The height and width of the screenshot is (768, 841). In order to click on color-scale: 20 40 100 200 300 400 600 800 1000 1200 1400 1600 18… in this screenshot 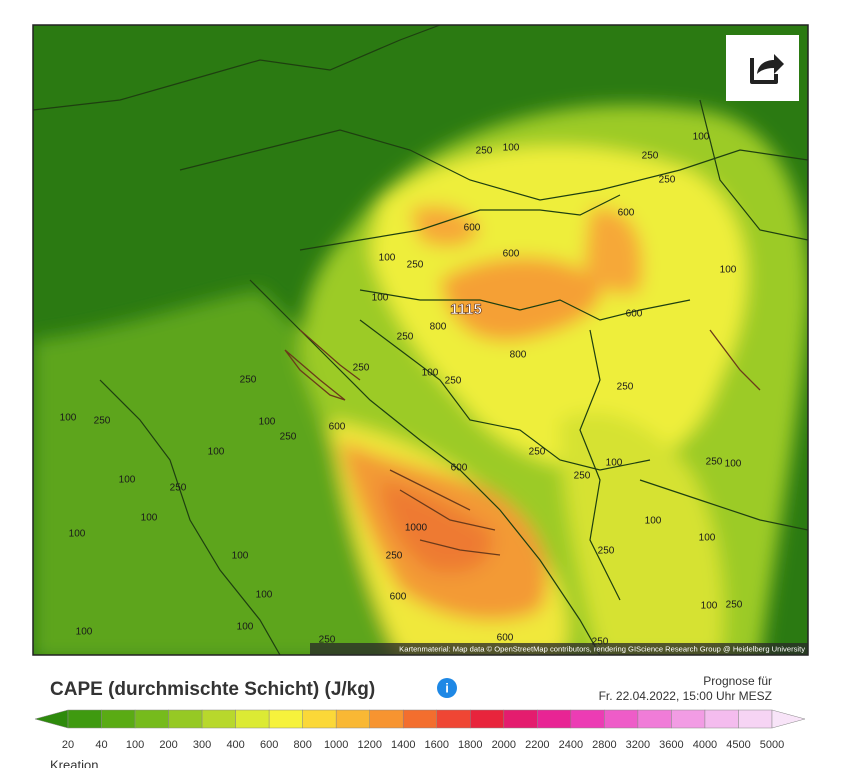, I will do `click(420, 730)`.